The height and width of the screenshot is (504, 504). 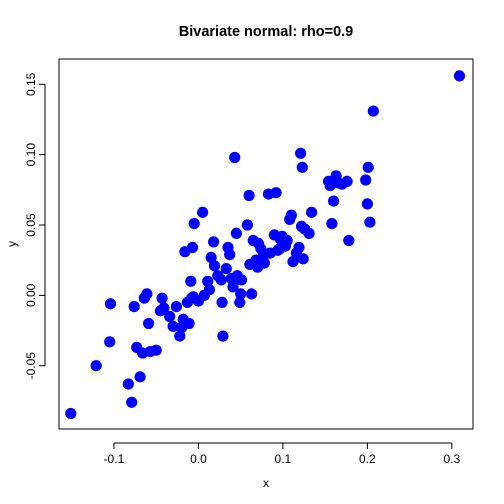 I want to click on x-tick-label: 0.2, so click(x=367, y=459).